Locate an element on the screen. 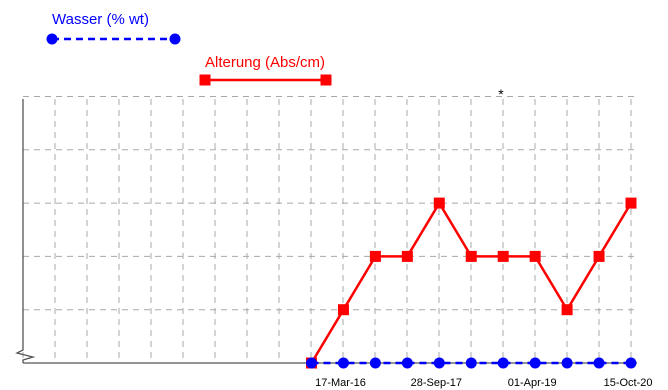 This screenshot has height=390, width=668. legend-label-wasser: Wasser (% wt) is located at coordinates (100, 19).